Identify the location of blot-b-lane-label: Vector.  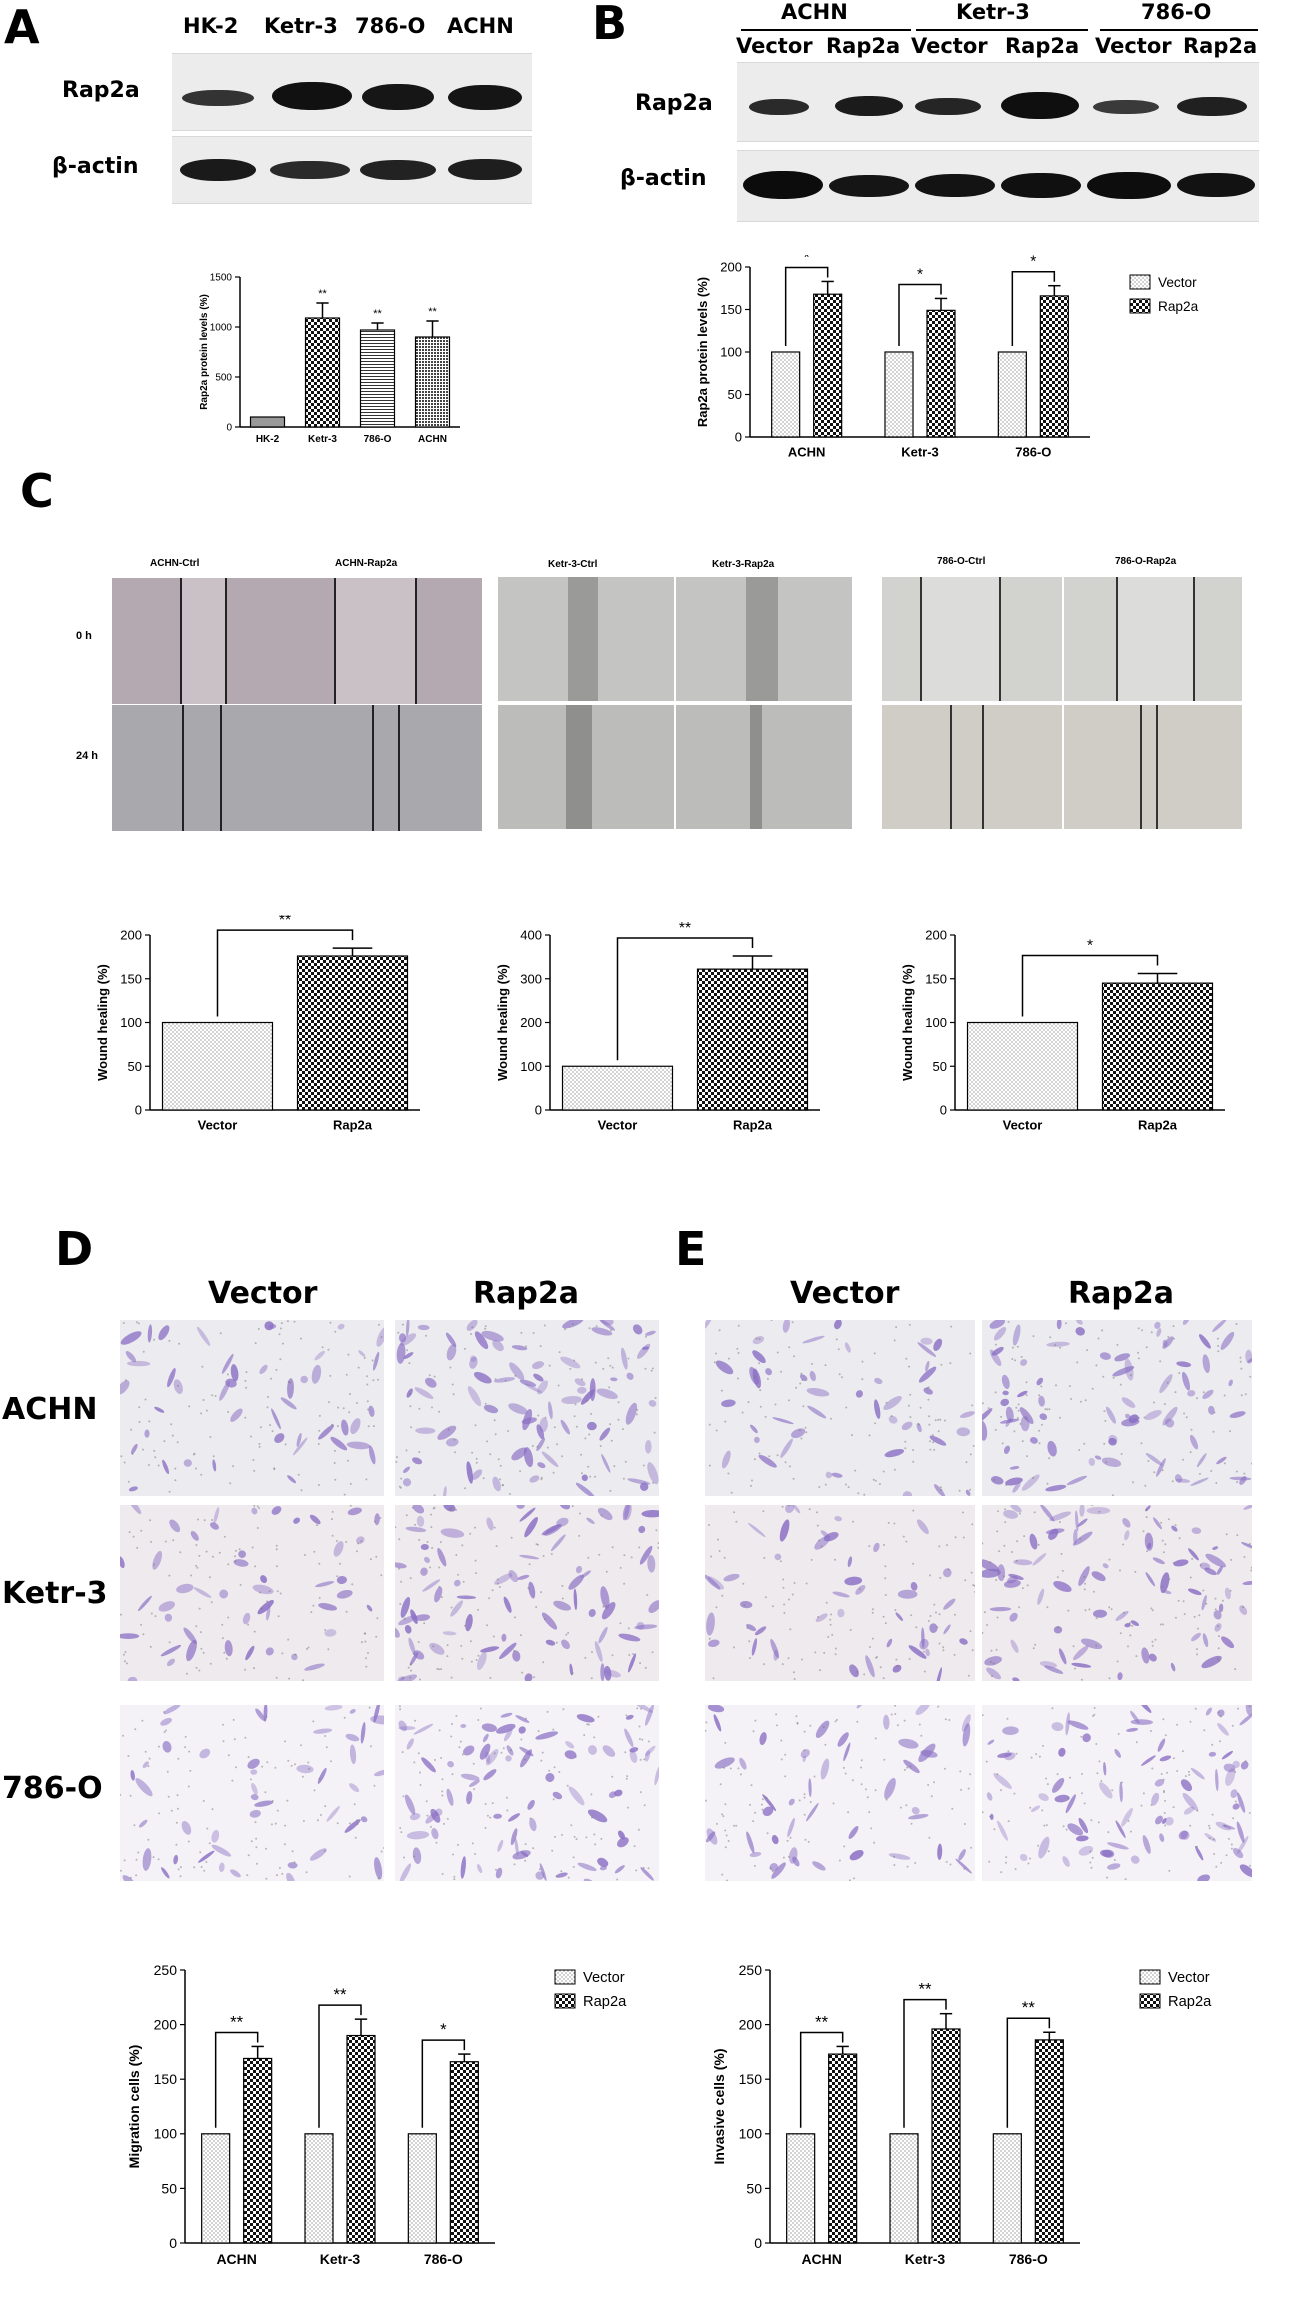
(949, 46).